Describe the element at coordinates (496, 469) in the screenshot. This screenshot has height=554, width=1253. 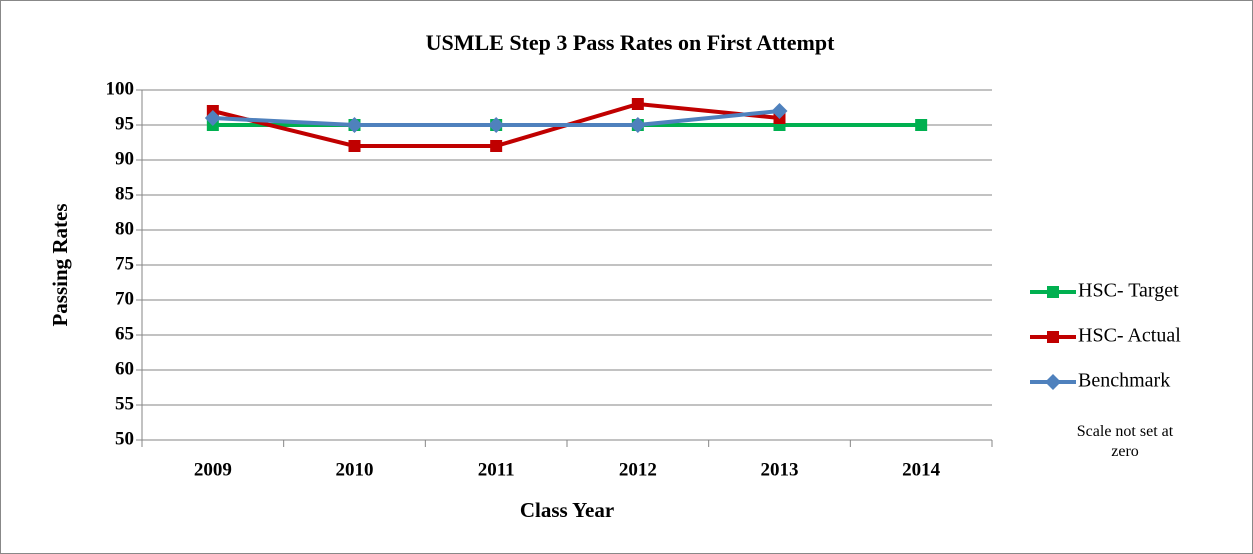
I see `x-tick-label: 2011` at that location.